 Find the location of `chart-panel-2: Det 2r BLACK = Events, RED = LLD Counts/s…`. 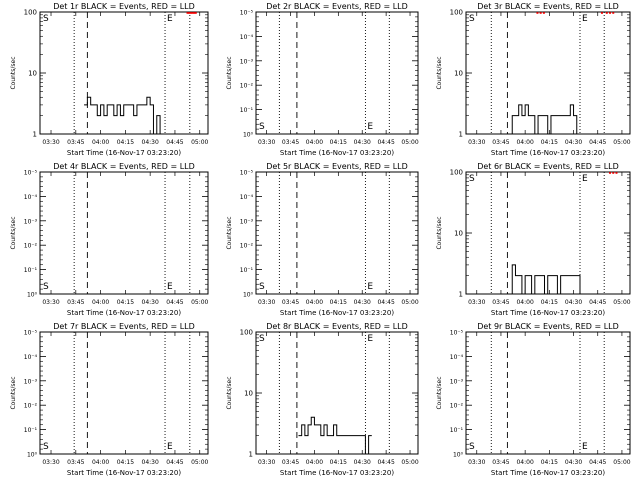

chart-panel-2: Det 2r BLACK = Events, RED = LLD Counts/s… is located at coordinates (322, 79).